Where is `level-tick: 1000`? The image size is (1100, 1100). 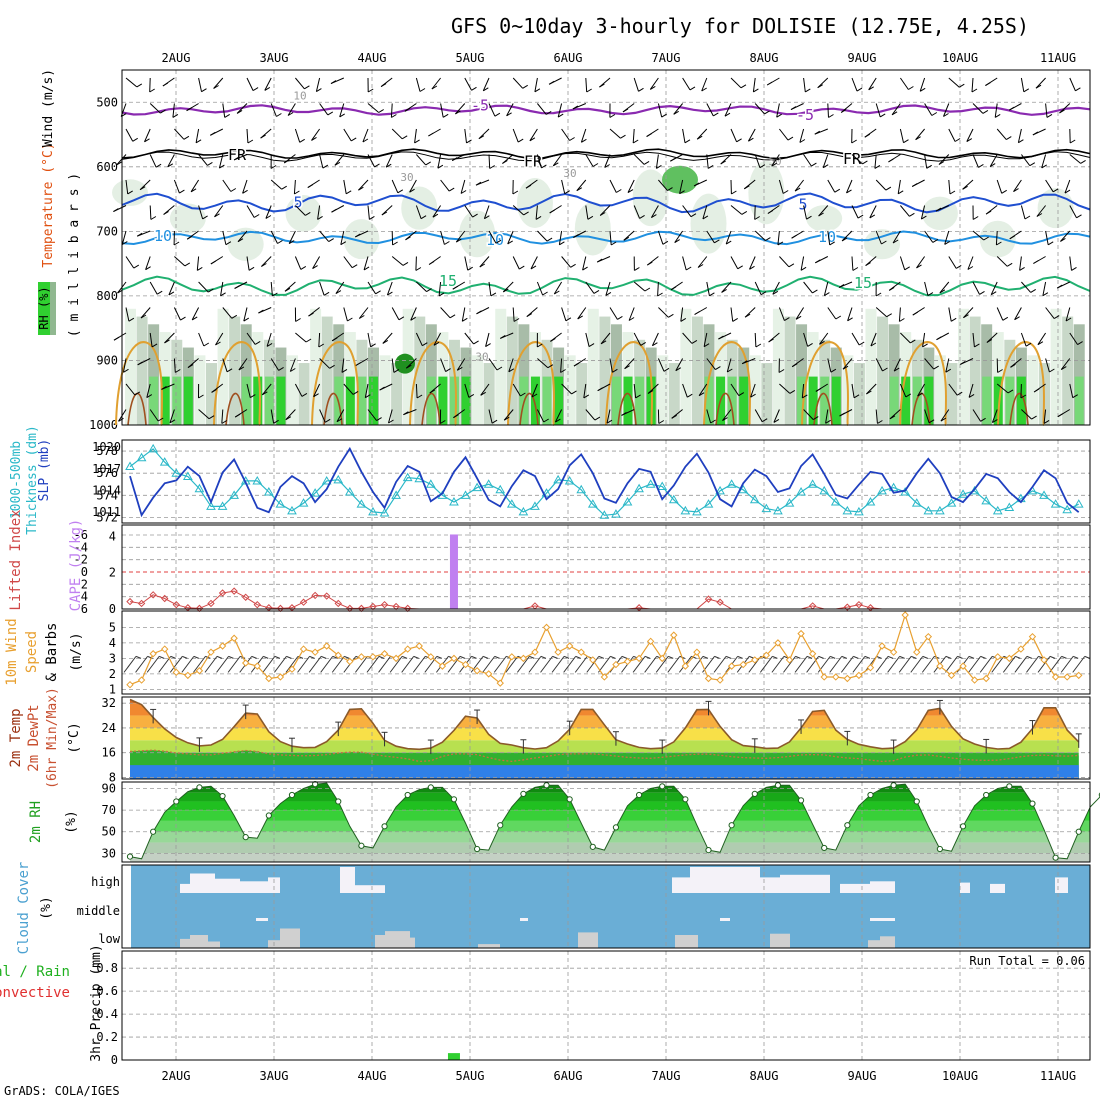 level-tick: 1000 is located at coordinates (103, 425).